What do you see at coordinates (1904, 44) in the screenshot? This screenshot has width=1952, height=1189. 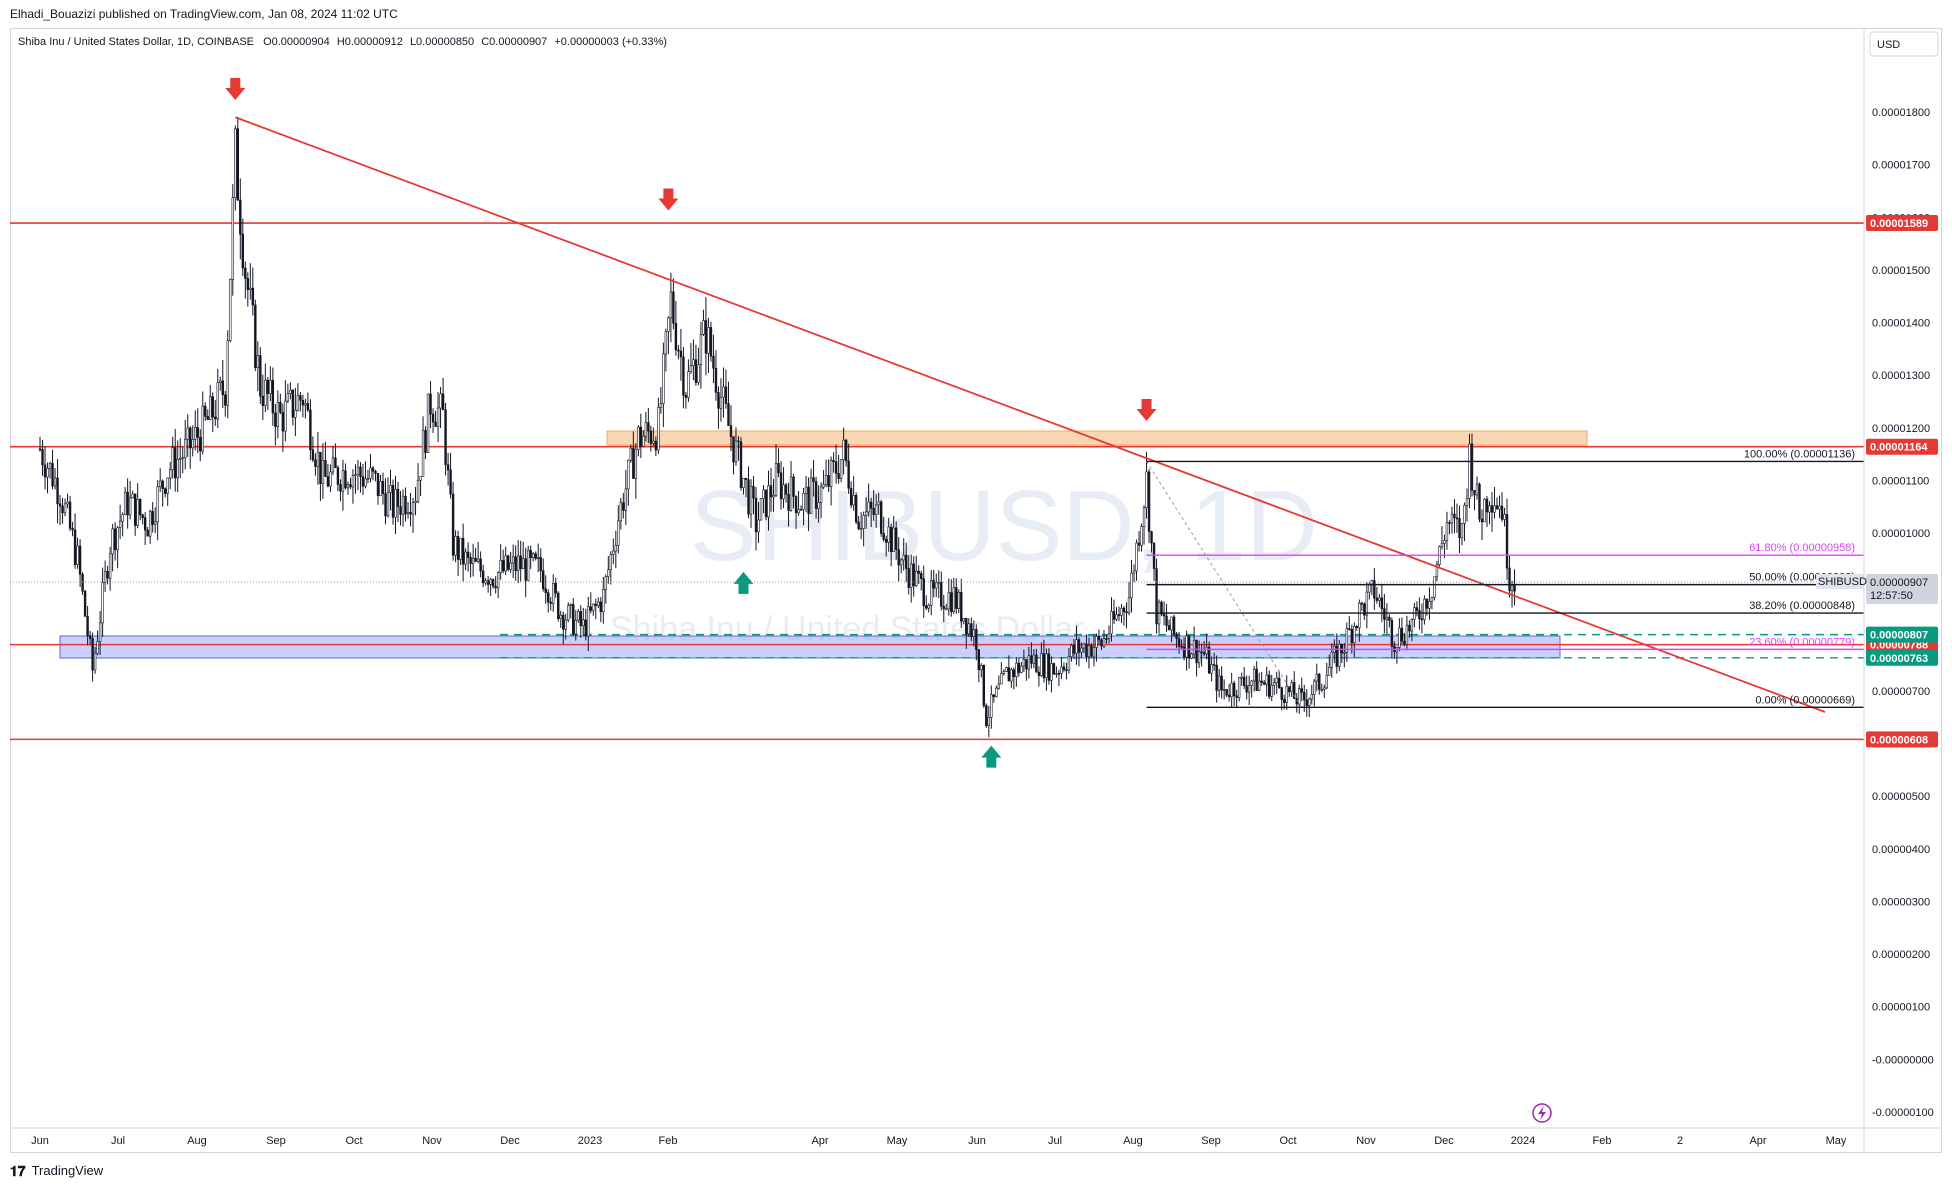 I see `currency-button` at bounding box center [1904, 44].